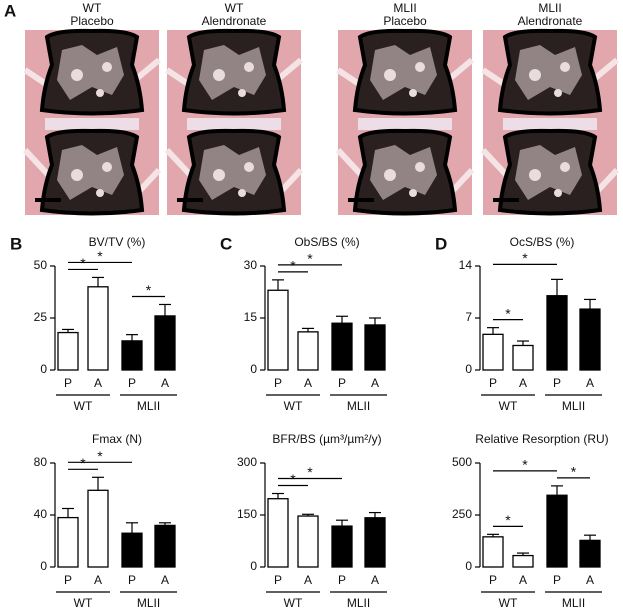 This screenshot has width=623, height=609. What do you see at coordinates (468, 317) in the screenshot?
I see `y-tick-label: 7` at bounding box center [468, 317].